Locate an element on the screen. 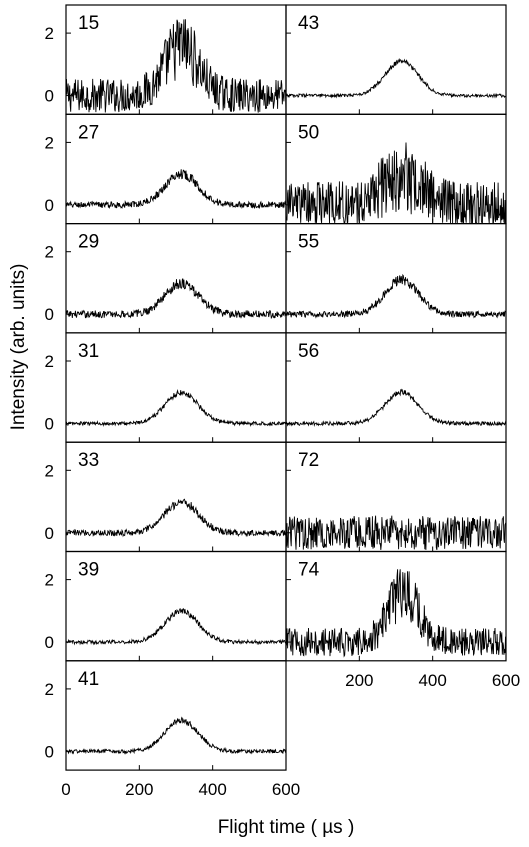  panel-50: 50 is located at coordinates (396, 169).